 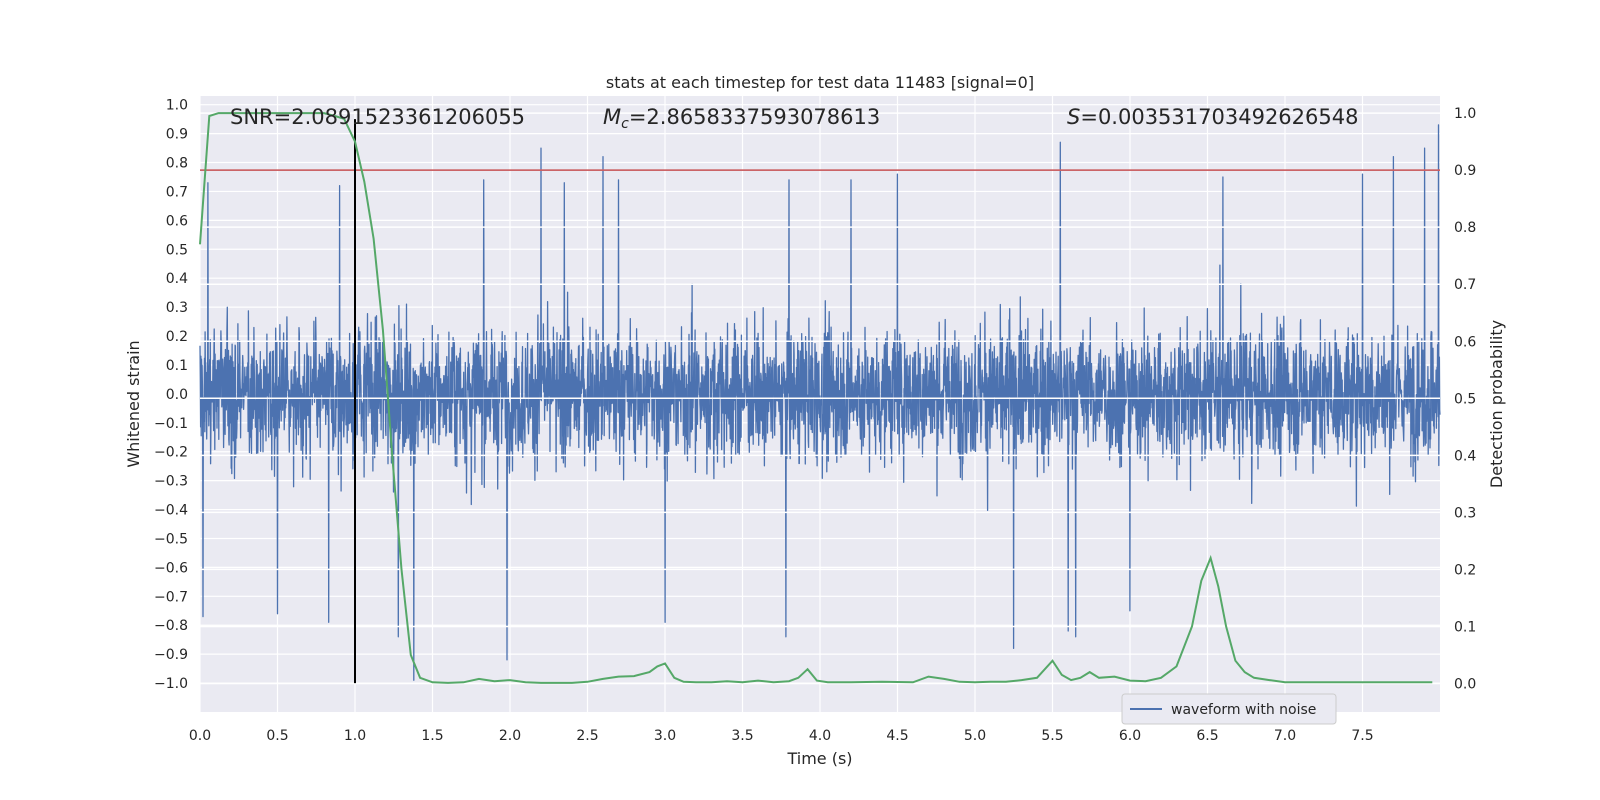 I want to click on y-tick-label-right: 0.9, so click(x=1465, y=171).